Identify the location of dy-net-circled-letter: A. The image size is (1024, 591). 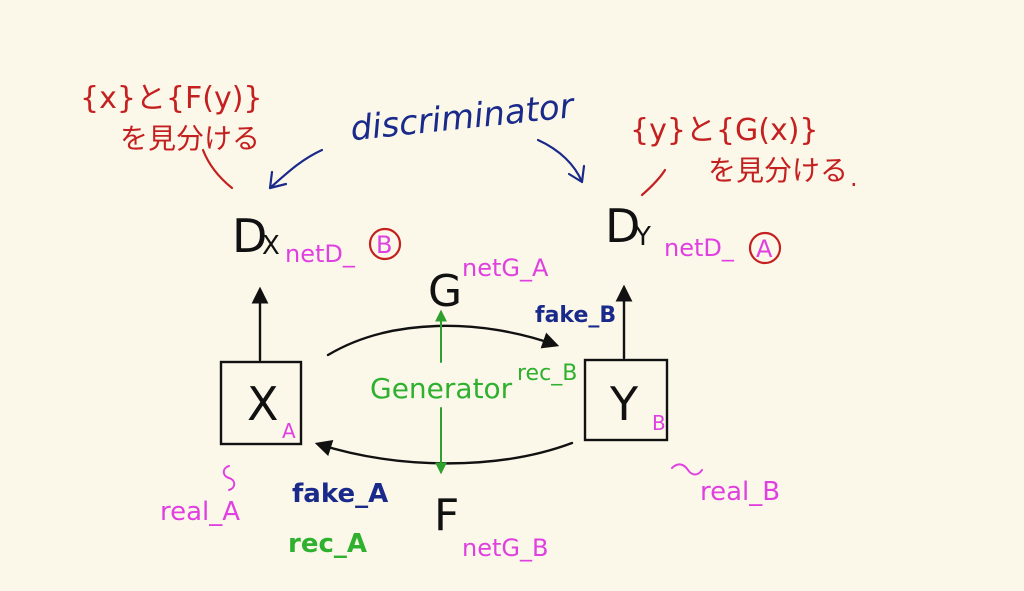
(764, 249).